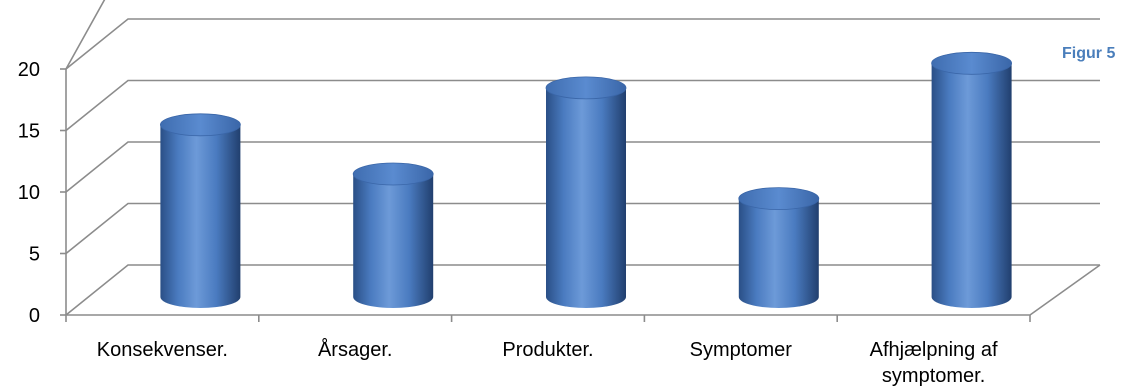 This screenshot has width=1124, height=392. Describe the element at coordinates (162, 350) in the screenshot. I see `x-tick-label: Konsekvenser.` at that location.